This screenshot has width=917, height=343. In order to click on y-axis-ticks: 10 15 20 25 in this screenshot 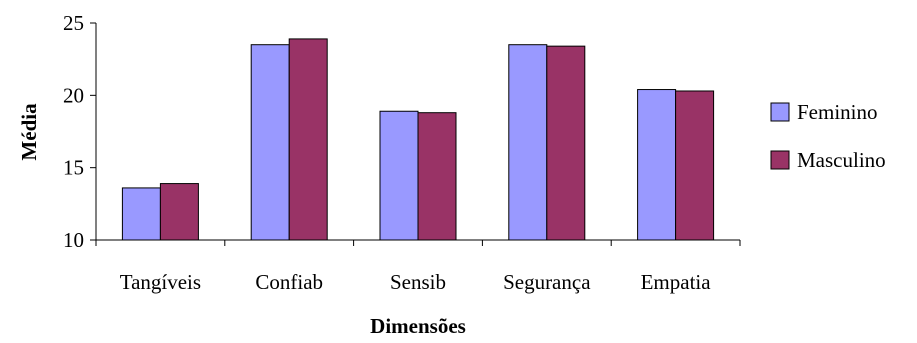, I will do `click(79, 131)`.